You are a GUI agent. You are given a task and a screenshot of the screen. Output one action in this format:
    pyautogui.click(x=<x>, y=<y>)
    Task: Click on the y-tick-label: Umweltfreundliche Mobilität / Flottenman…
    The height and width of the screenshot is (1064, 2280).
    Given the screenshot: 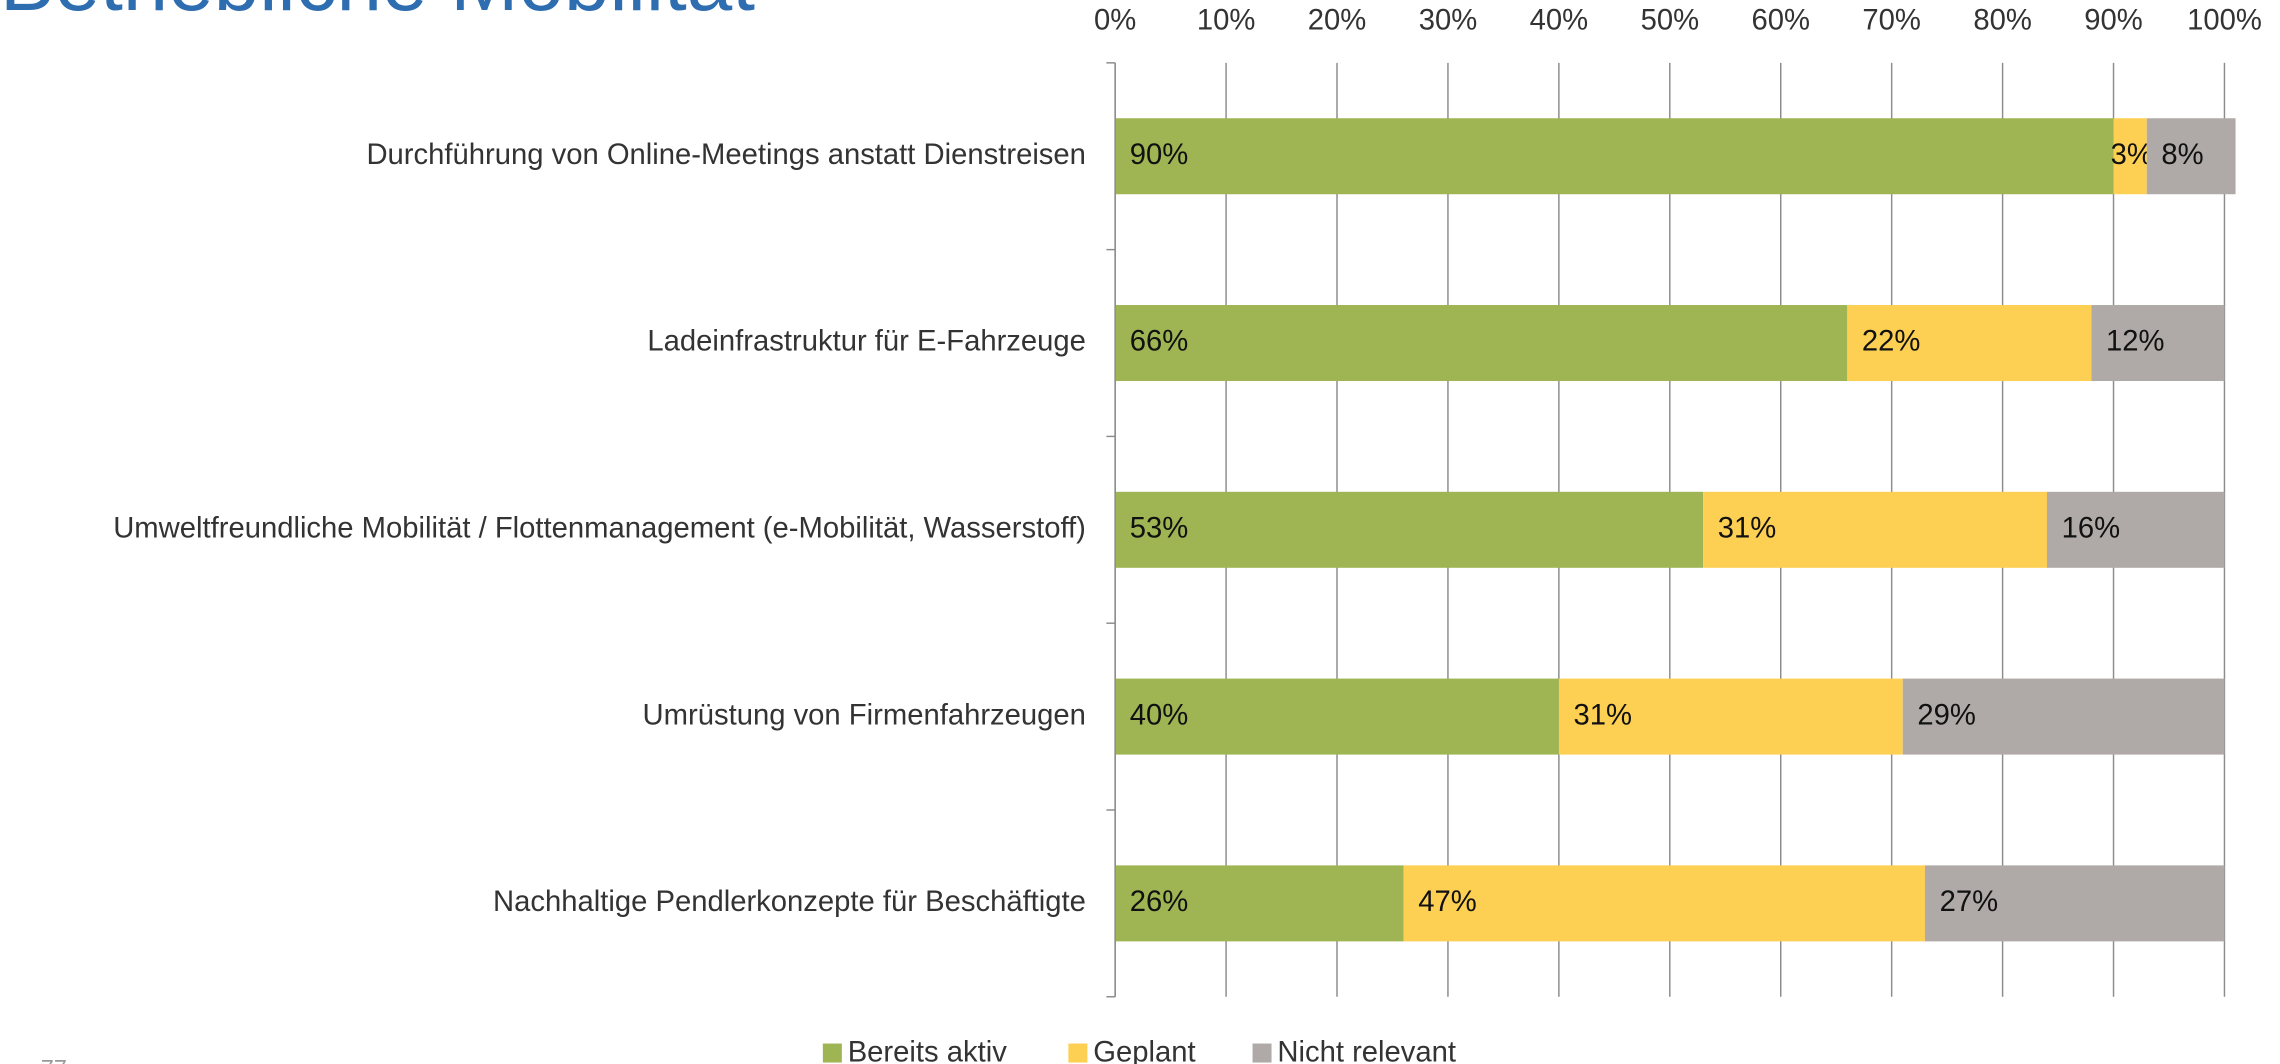 What is the action you would take?
    pyautogui.click(x=599, y=529)
    